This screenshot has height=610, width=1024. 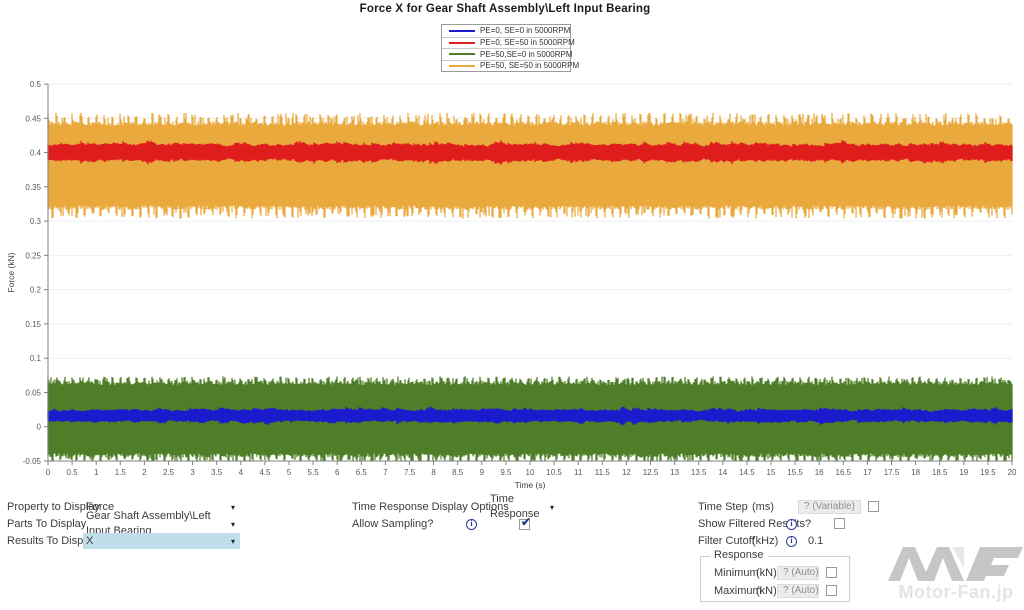 What do you see at coordinates (161, 541) in the screenshot?
I see `results-to-display-dropdown: X ▾` at bounding box center [161, 541].